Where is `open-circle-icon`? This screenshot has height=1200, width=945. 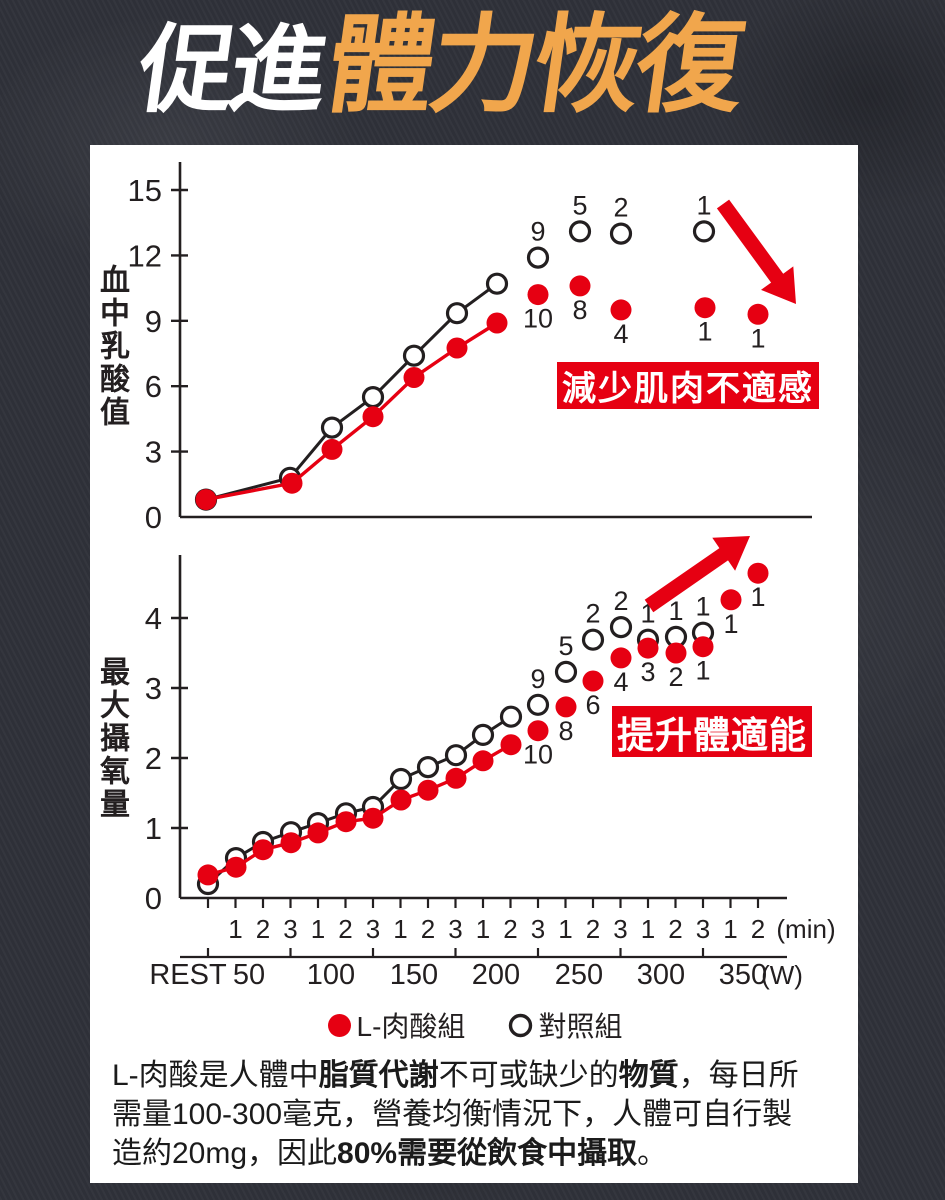 open-circle-icon is located at coordinates (521, 1025).